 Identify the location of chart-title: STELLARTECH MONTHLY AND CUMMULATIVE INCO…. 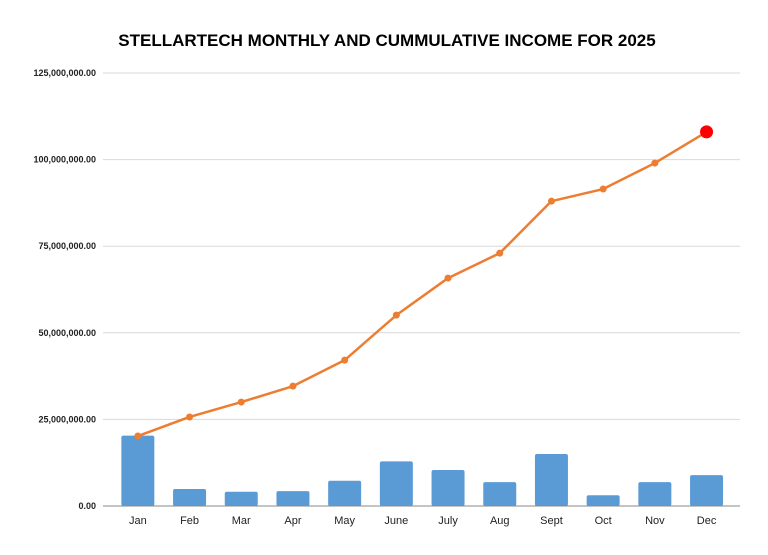
(386, 40).